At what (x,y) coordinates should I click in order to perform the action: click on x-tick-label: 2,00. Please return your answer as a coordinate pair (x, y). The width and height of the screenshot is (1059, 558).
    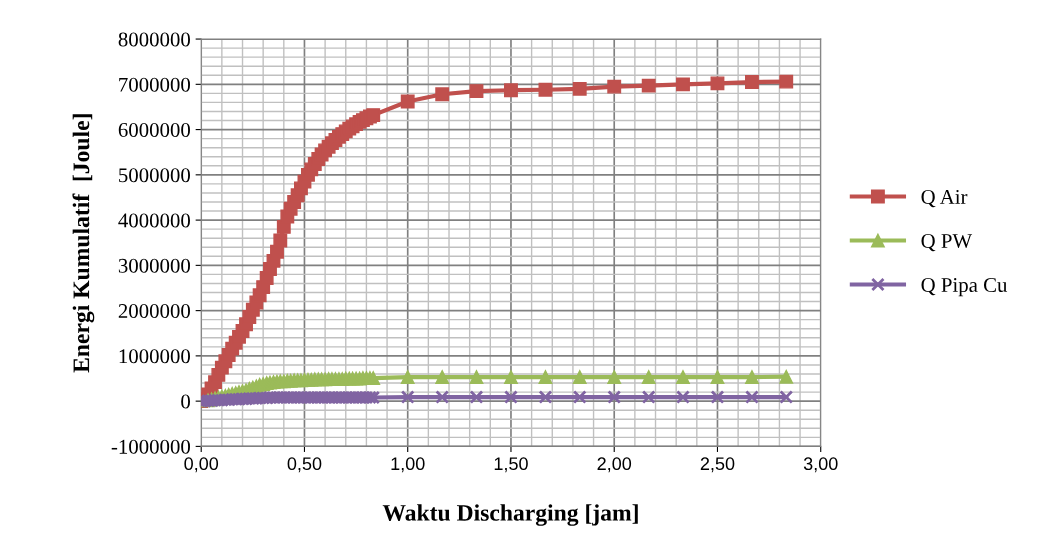
    Looking at the image, I should click on (614, 465).